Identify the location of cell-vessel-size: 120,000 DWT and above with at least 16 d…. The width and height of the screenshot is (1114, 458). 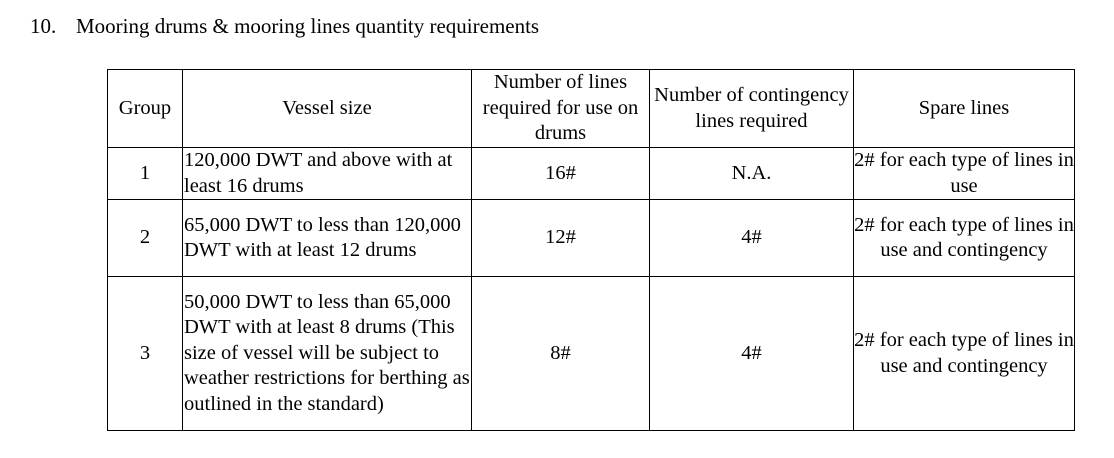
(327, 173).